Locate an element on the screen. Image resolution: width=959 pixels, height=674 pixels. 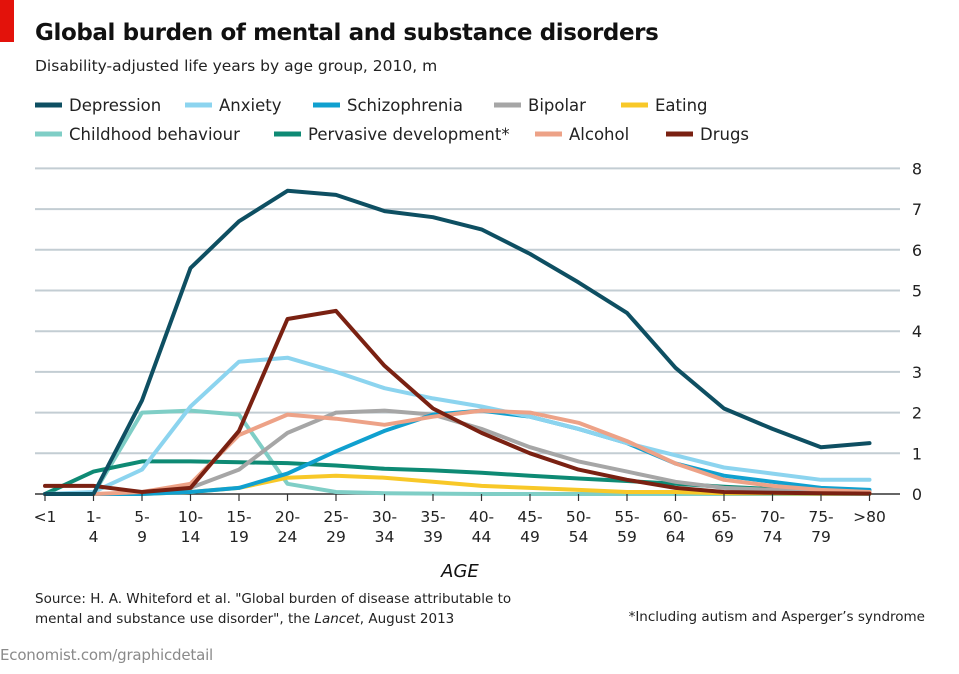
x-tick-label: 60-64 is located at coordinates (675, 527).